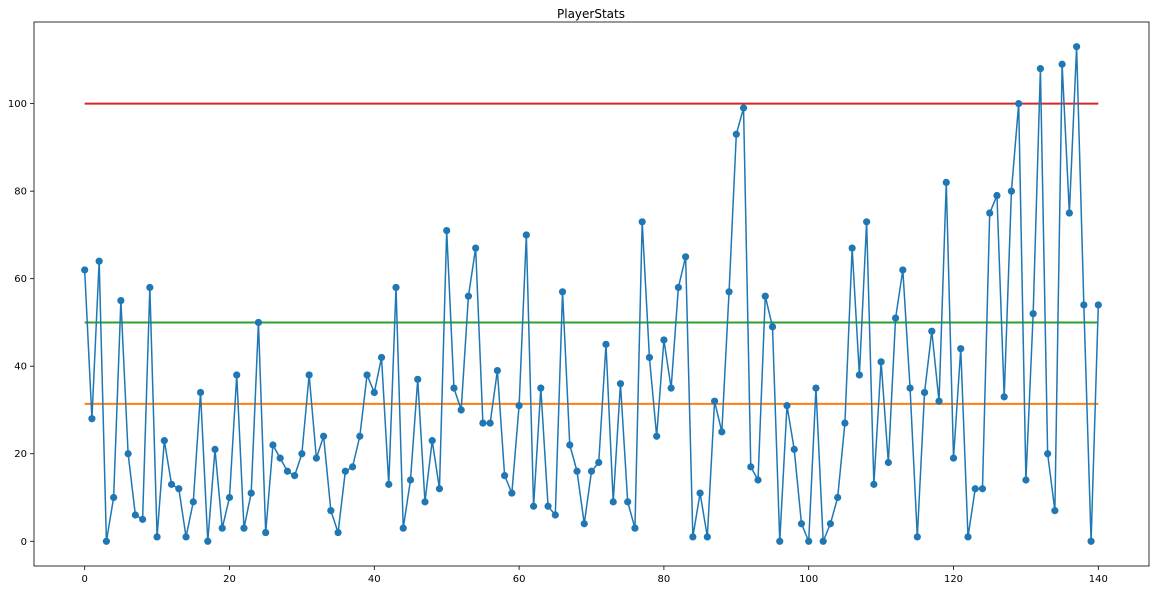  What do you see at coordinates (20, 192) in the screenshot?
I see `y-tick-label: 80` at bounding box center [20, 192].